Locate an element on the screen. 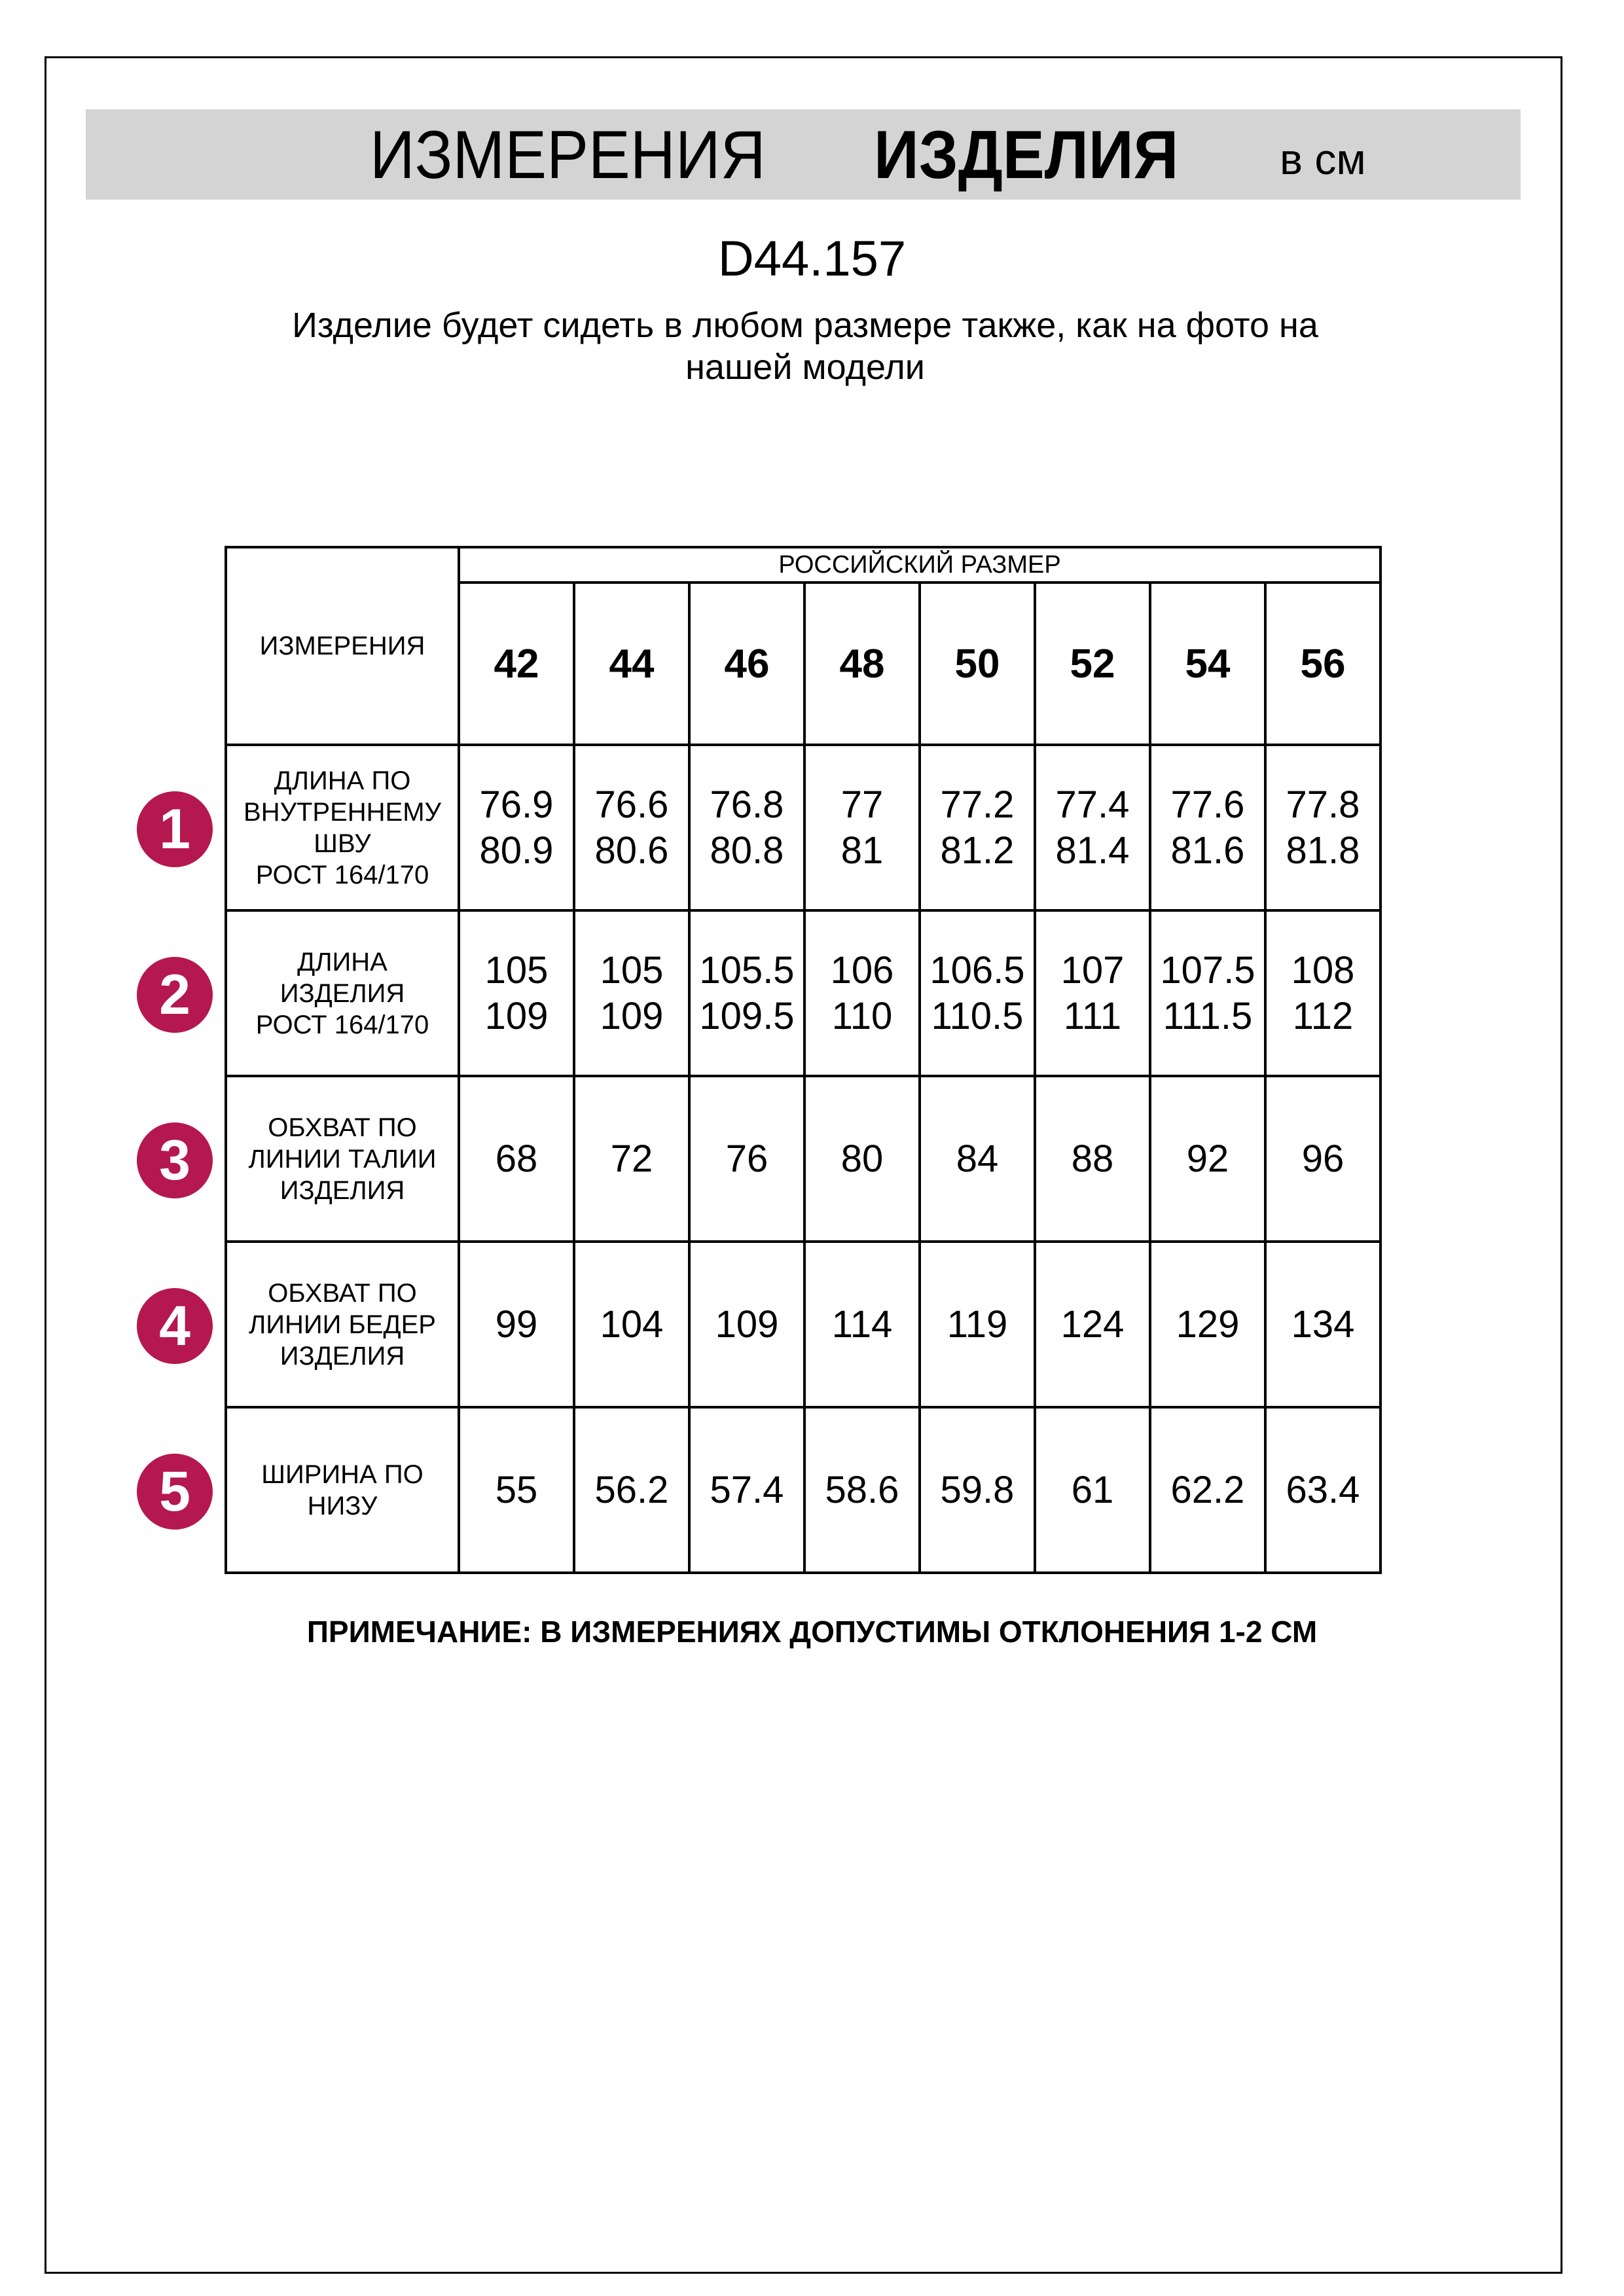  value: 105.5 is located at coordinates (747, 970).